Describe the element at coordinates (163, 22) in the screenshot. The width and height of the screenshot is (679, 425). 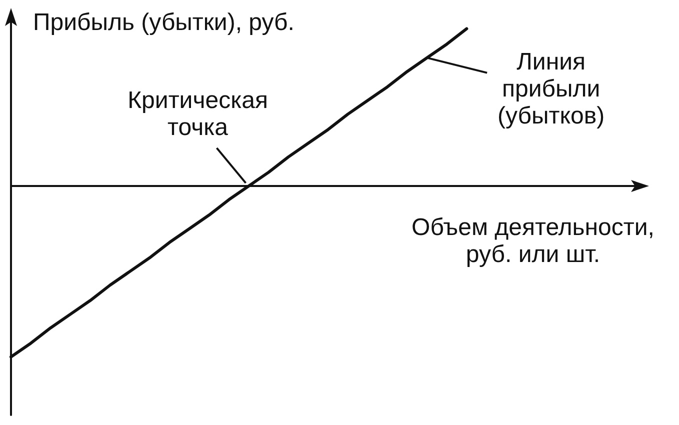
I see `y-axis-title: Прибыль (убытки), руб.` at that location.